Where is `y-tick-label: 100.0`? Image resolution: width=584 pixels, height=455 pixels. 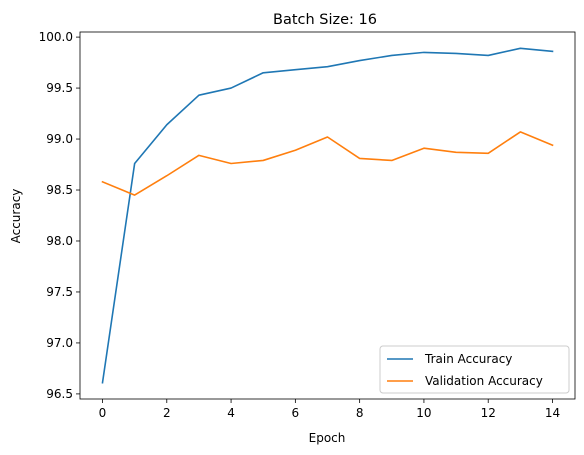 y-tick-label: 100.0 is located at coordinates (56, 37).